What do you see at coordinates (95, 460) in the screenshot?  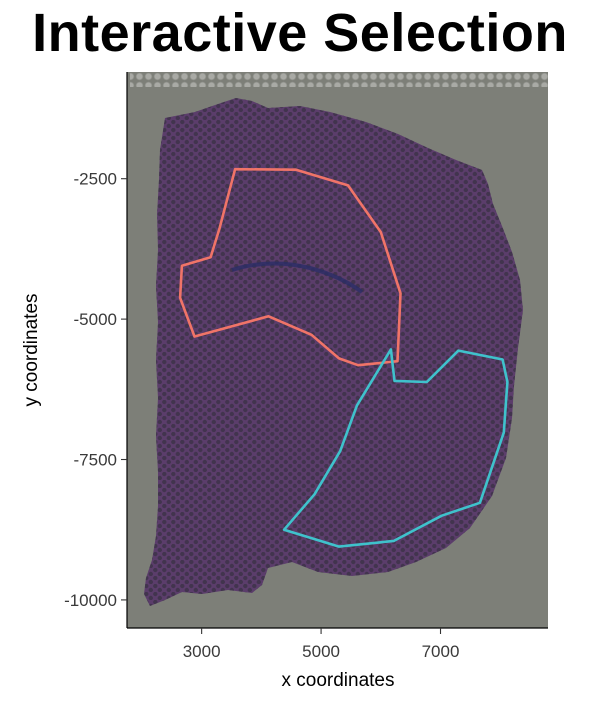 I see `y-tick-label: -7500` at bounding box center [95, 460].